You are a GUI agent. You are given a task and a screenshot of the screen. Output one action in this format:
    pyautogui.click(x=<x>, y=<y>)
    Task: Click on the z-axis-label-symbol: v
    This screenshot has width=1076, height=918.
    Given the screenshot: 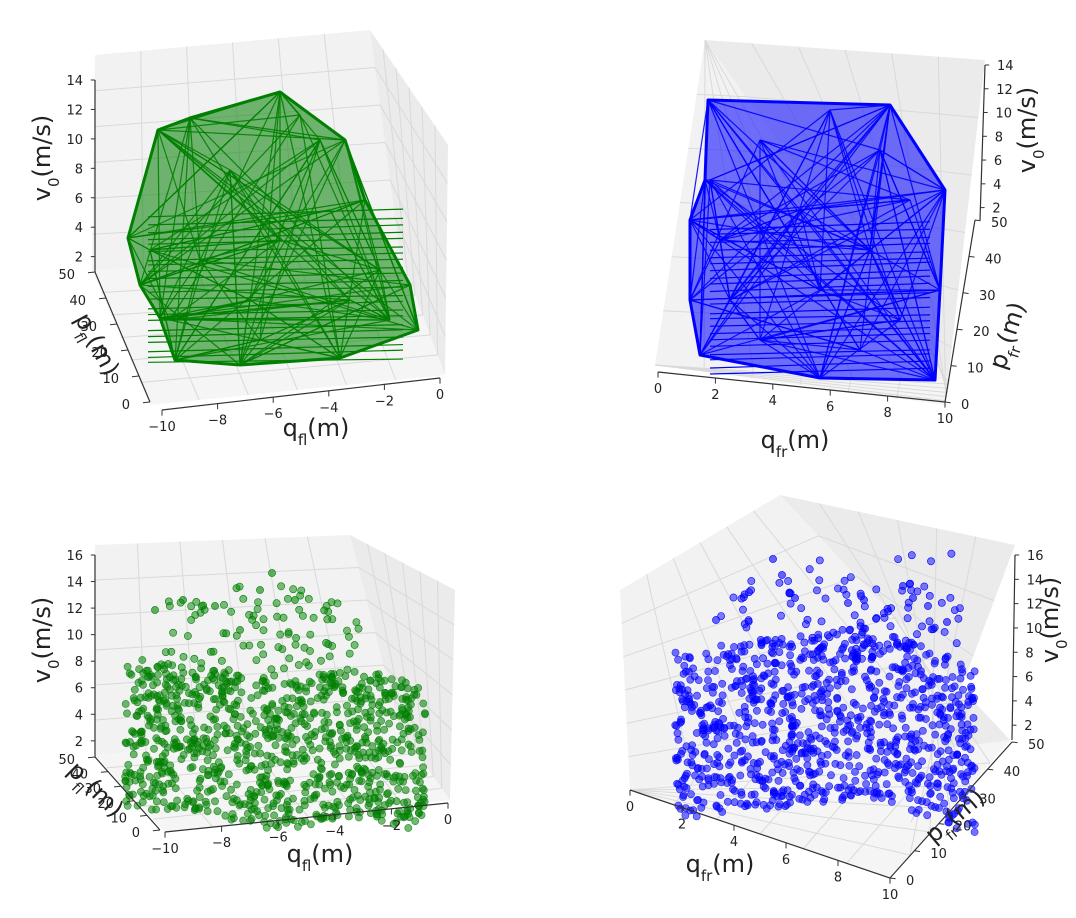 What is the action you would take?
    pyautogui.click(x=42, y=194)
    